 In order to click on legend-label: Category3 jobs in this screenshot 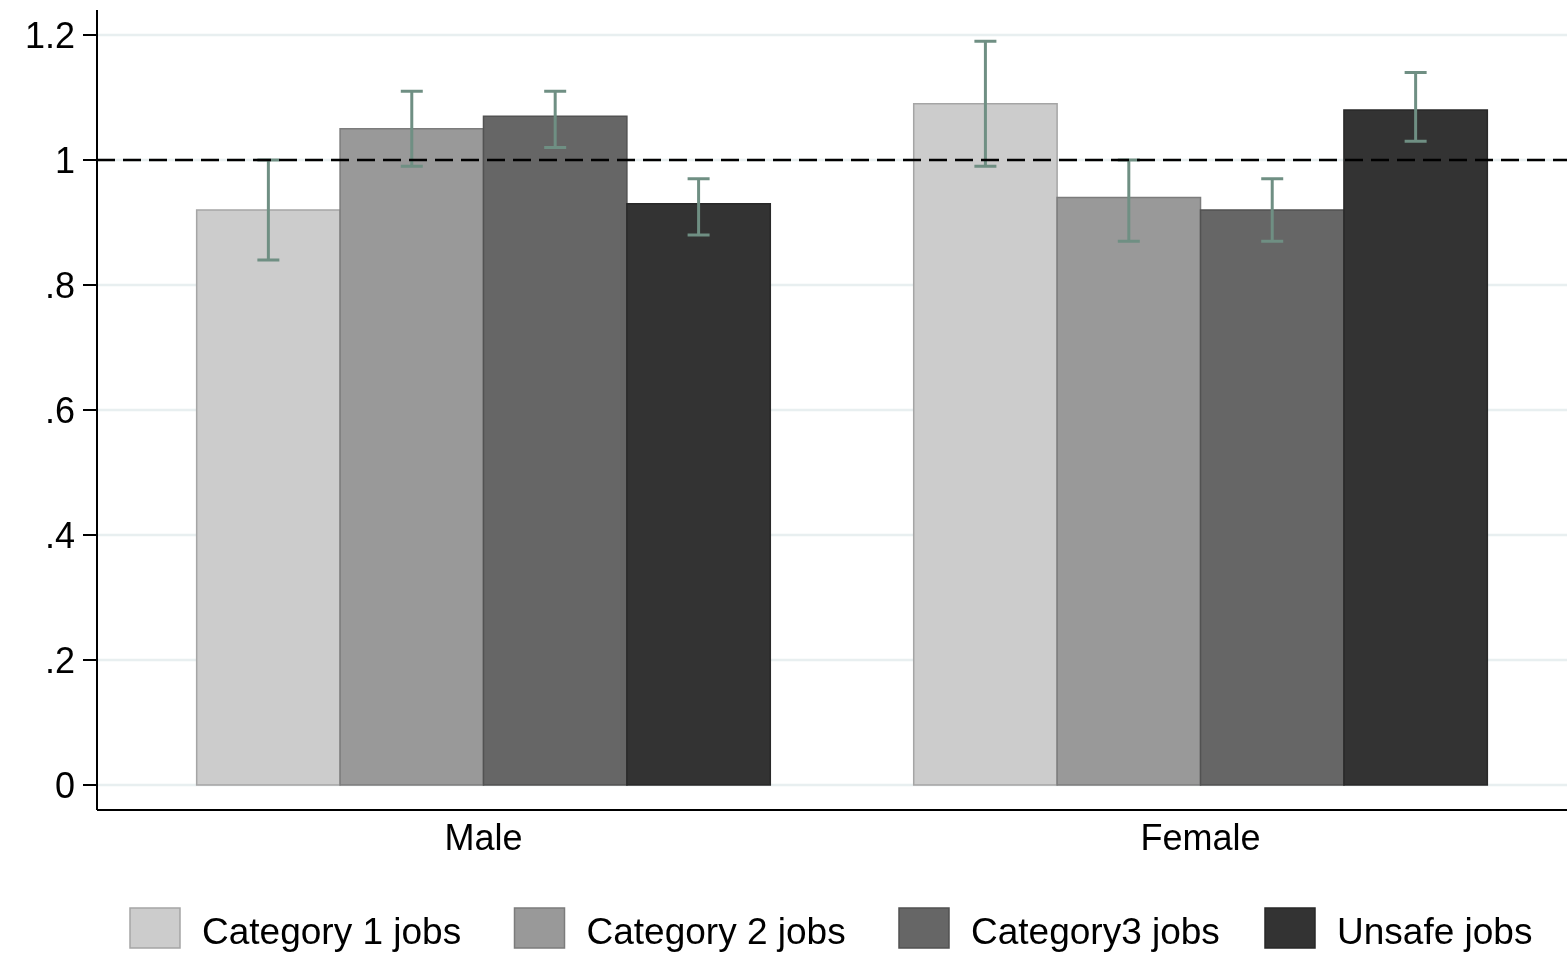, I will do `click(1095, 931)`.